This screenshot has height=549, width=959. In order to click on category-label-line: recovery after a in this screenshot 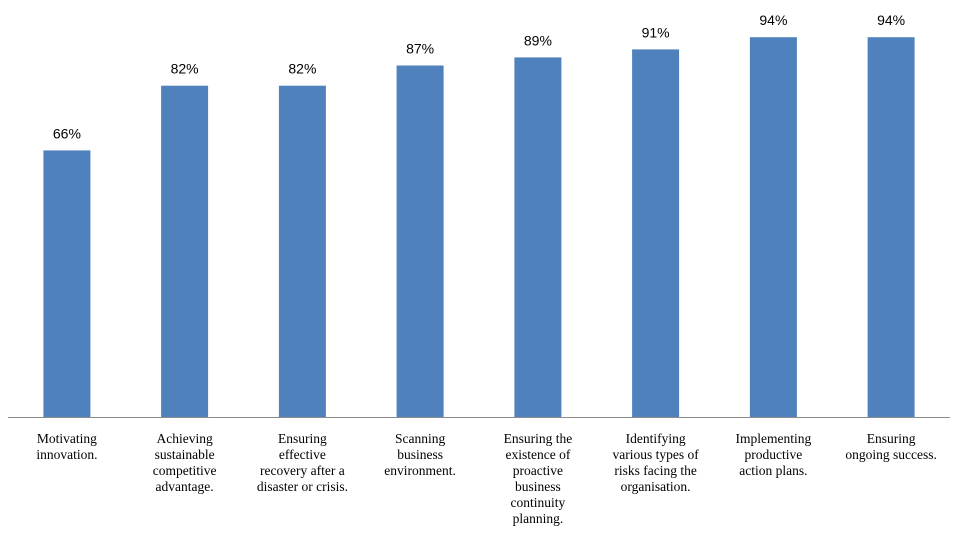, I will do `click(302, 470)`.